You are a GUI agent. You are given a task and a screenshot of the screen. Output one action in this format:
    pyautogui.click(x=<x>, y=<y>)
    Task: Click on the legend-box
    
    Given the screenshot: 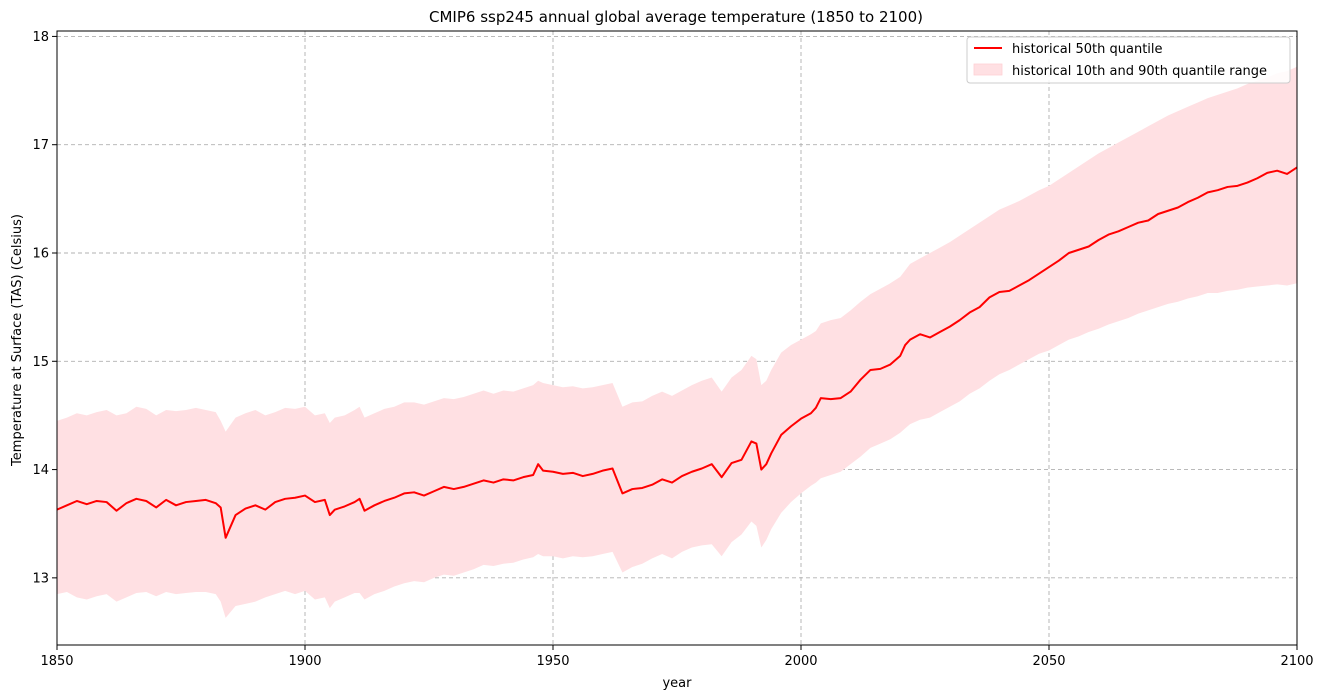 What is the action you would take?
    pyautogui.click(x=1128, y=60)
    